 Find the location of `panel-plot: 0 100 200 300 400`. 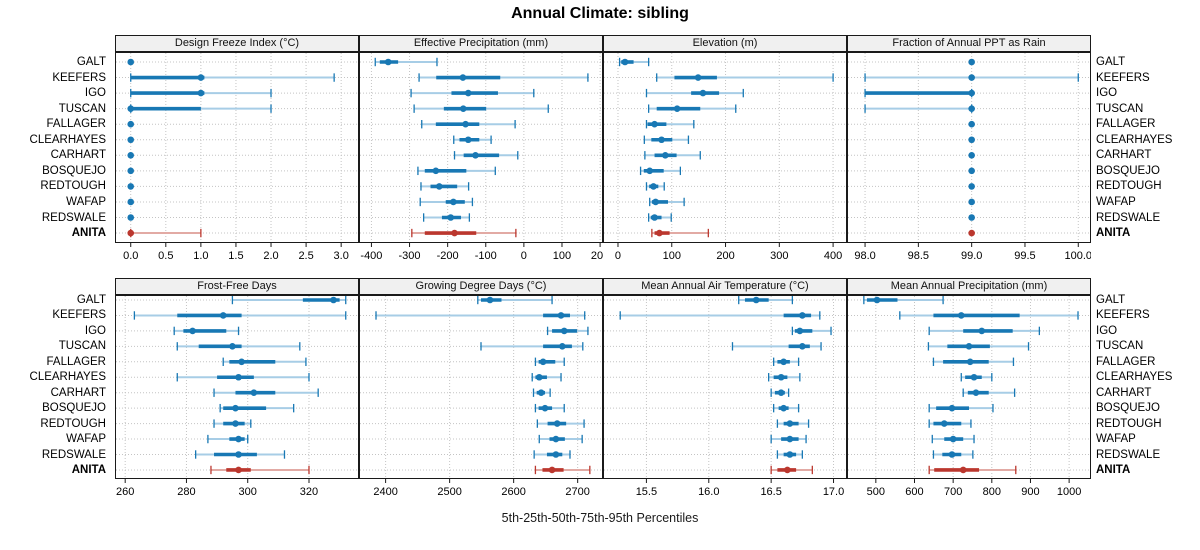

panel-plot: 0 100 200 300 400 is located at coordinates (725, 157).